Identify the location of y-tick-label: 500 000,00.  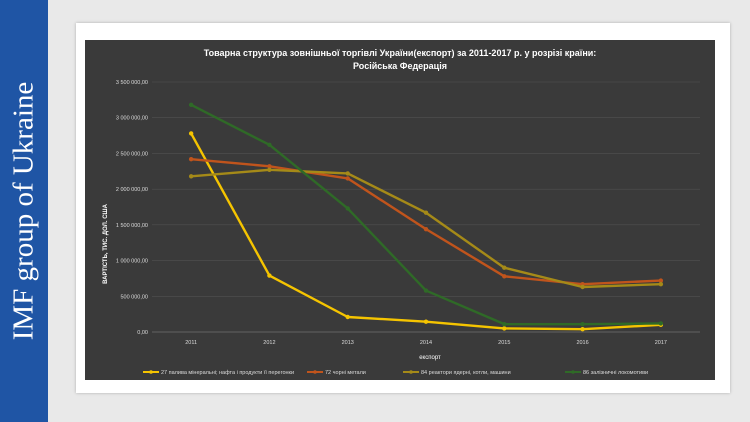
(134, 297).